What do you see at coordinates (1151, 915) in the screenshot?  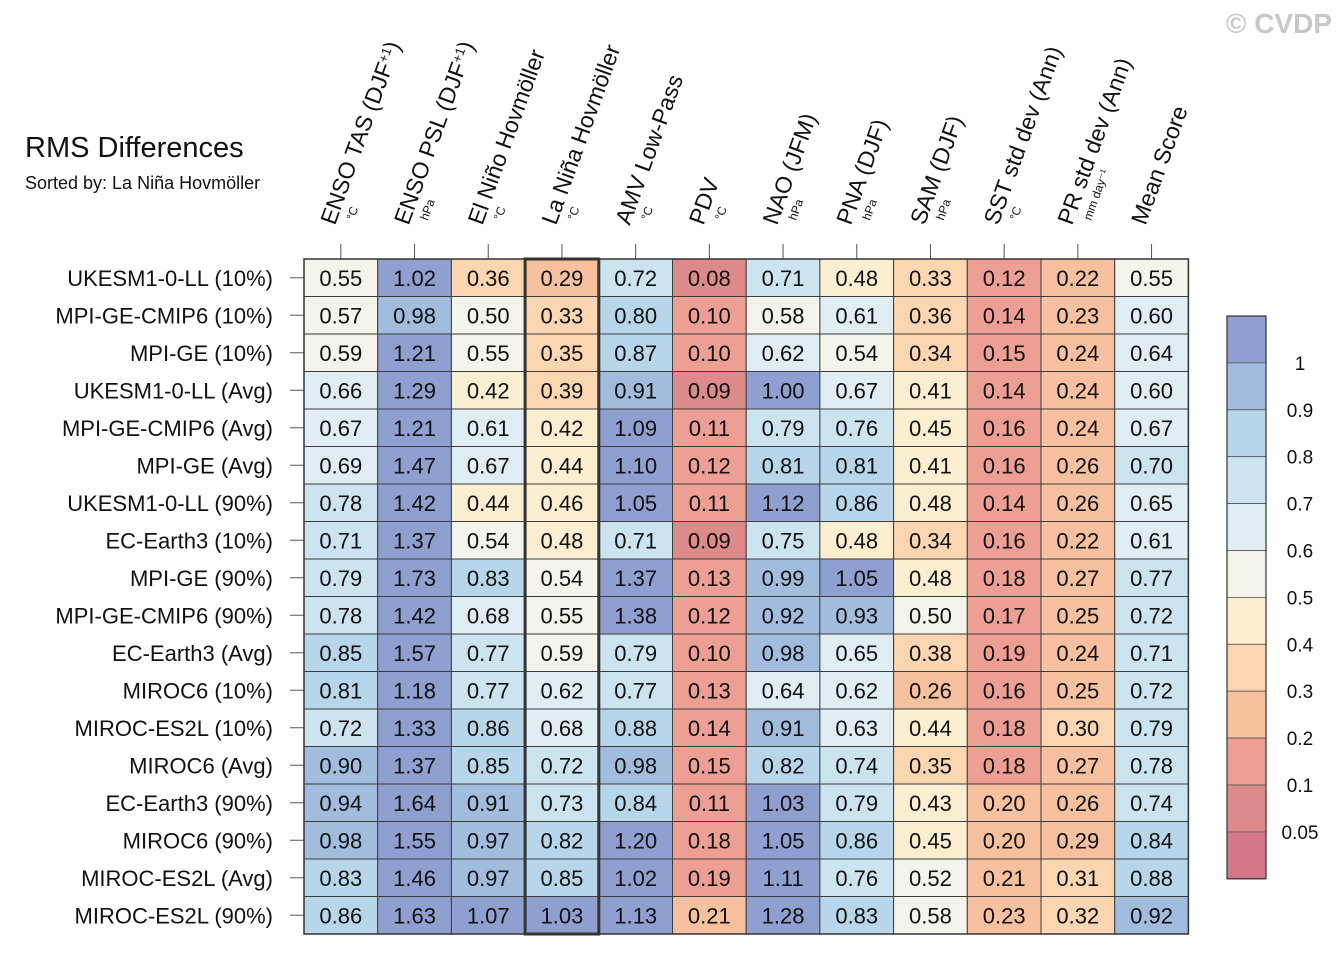 I see `cell-value: 0.92` at bounding box center [1151, 915].